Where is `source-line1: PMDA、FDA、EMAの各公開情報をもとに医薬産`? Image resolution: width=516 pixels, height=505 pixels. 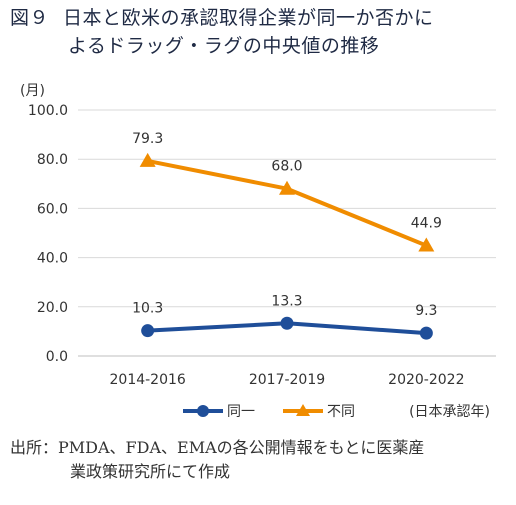 source-line1: PMDA、FDA、EMAの各公開情報をもとに医薬産 is located at coordinates (241, 447).